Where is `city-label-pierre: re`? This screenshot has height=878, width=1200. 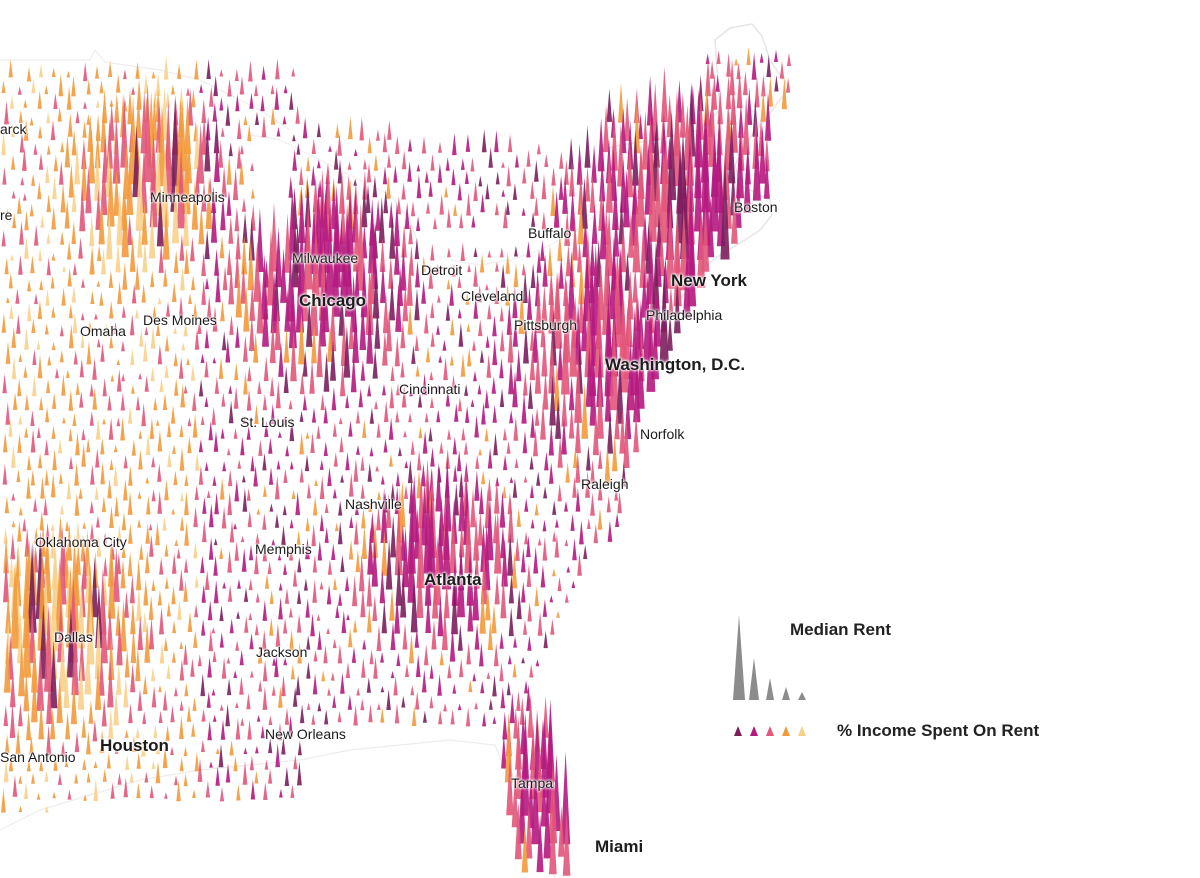
city-label-pierre: re is located at coordinates (6, 215).